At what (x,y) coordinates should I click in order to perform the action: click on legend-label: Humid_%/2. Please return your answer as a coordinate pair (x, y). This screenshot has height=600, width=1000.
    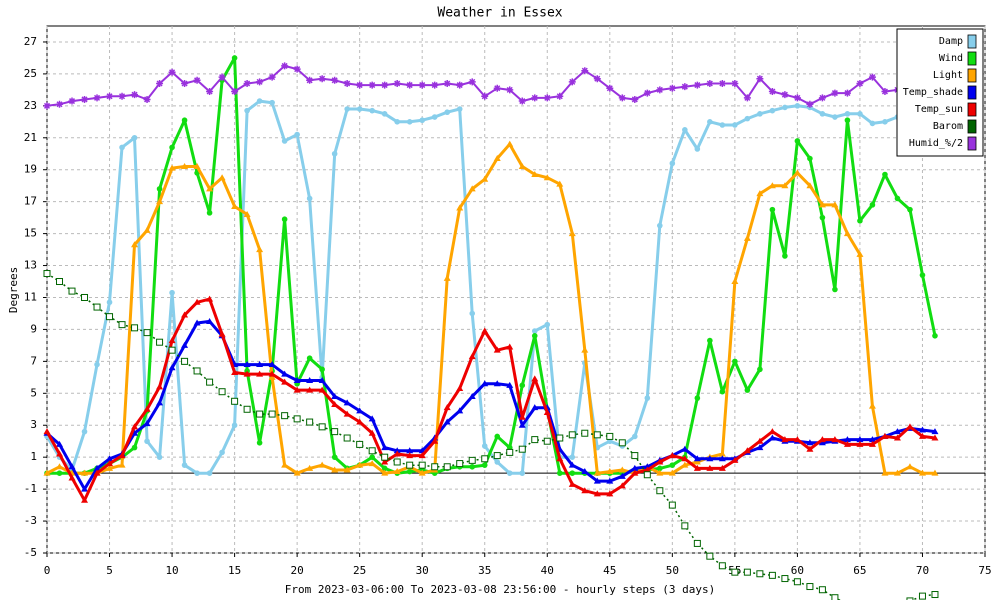
    Looking at the image, I should click on (936, 143).